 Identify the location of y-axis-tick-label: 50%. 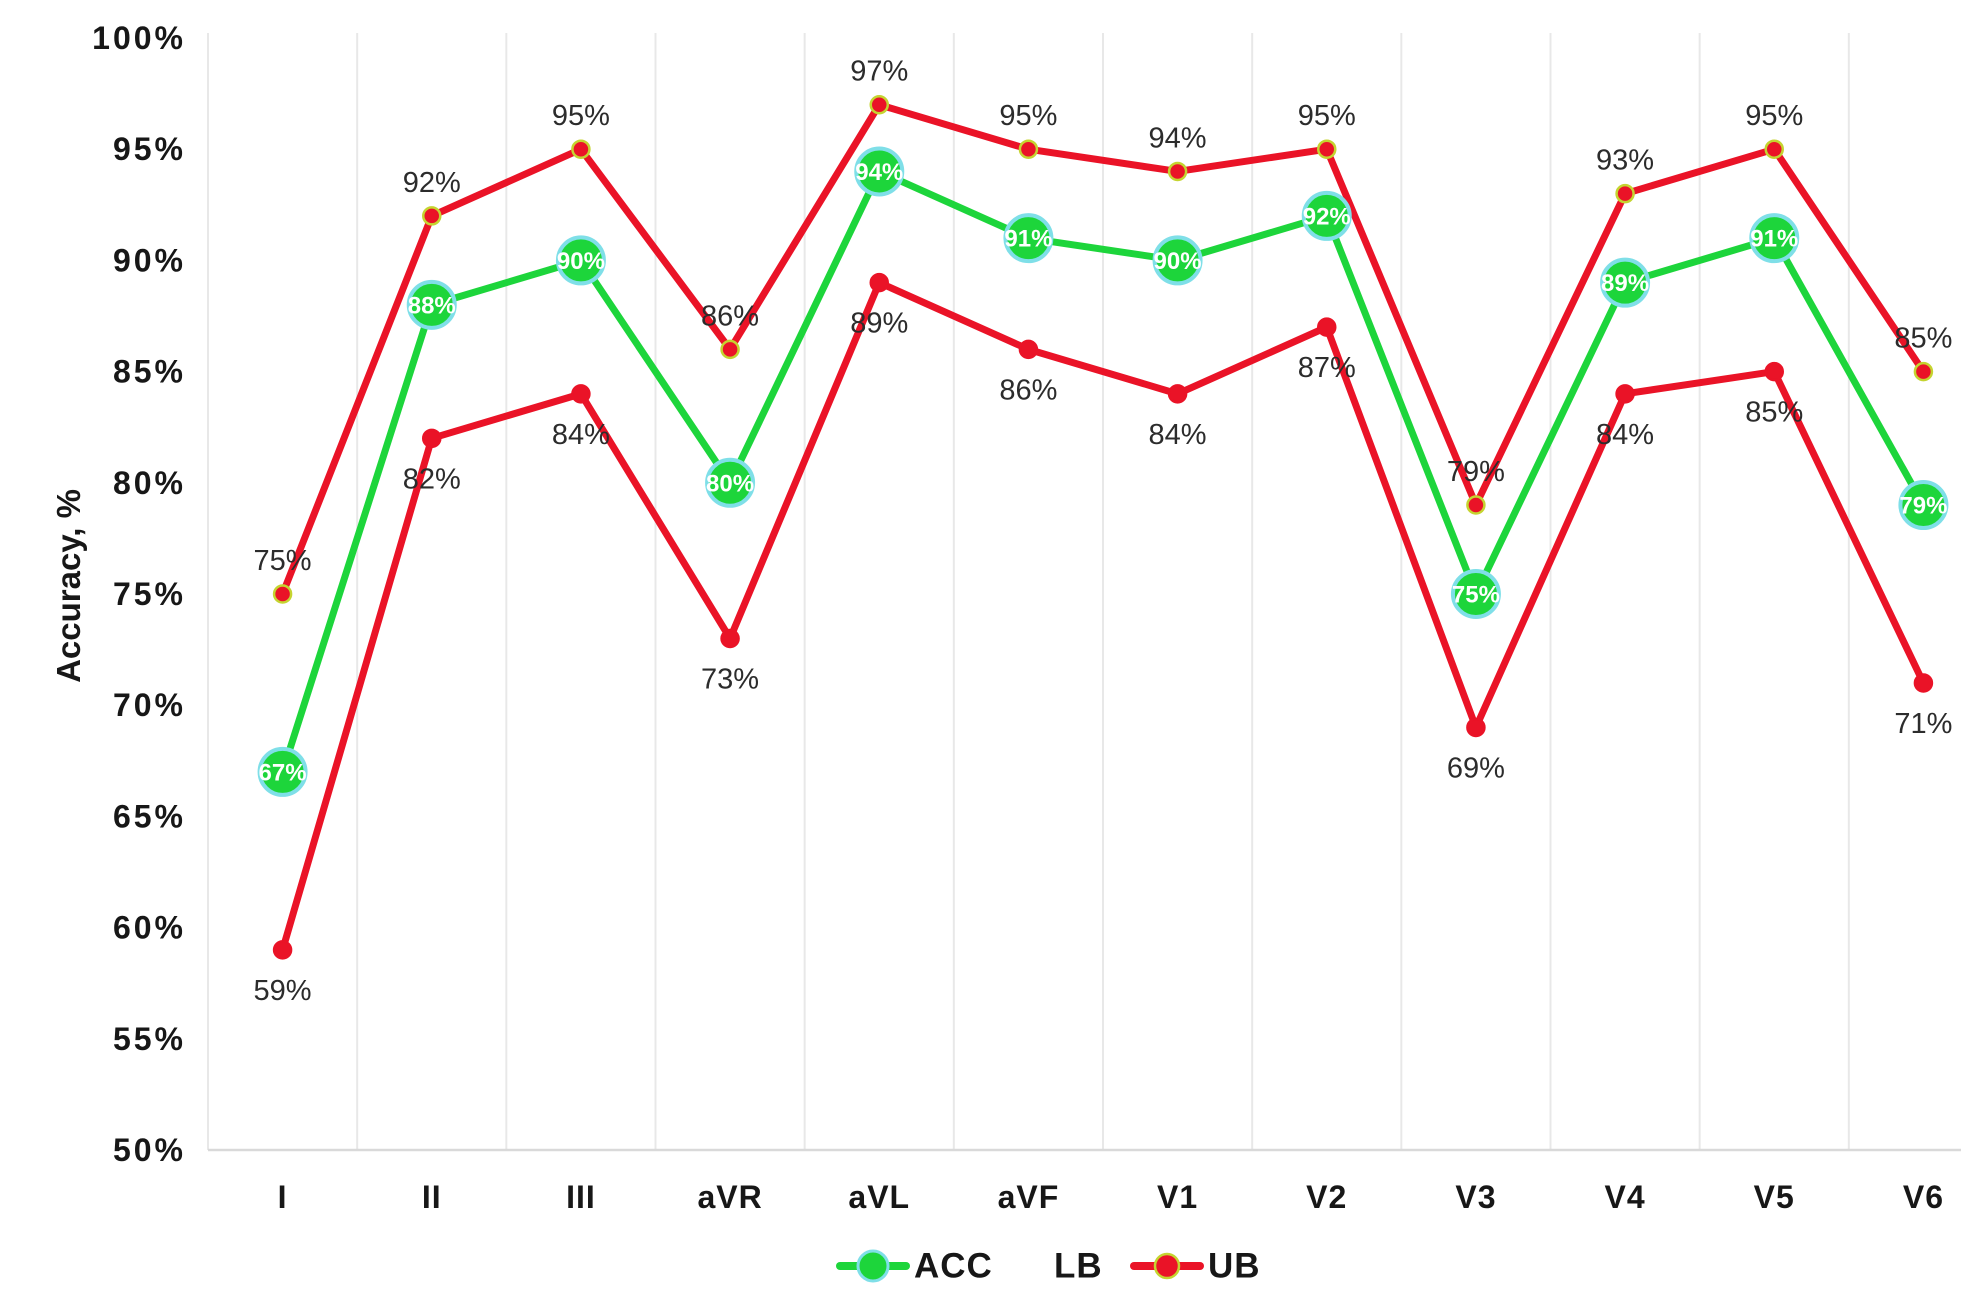
(149, 1150).